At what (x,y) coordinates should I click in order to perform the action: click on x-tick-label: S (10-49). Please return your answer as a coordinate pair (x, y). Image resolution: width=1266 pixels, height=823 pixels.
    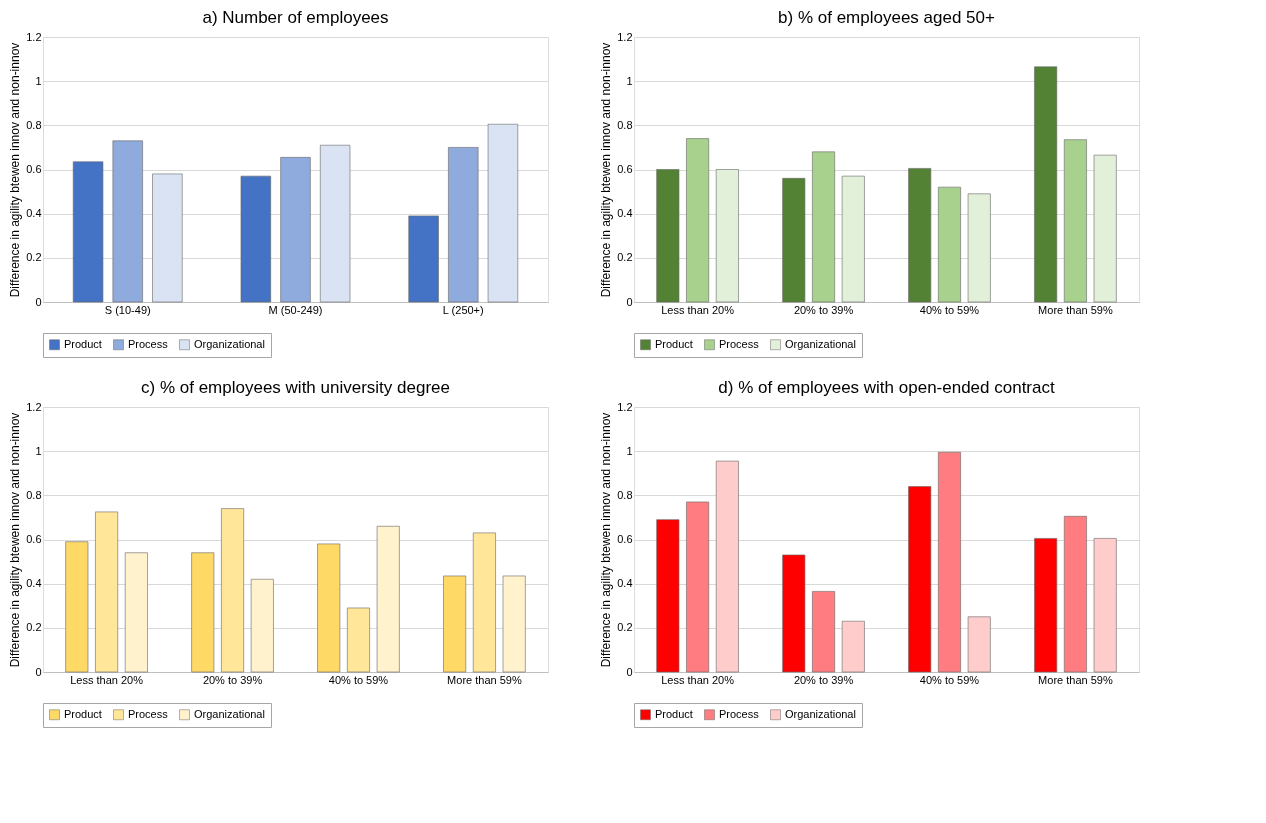
    Looking at the image, I should click on (127, 309).